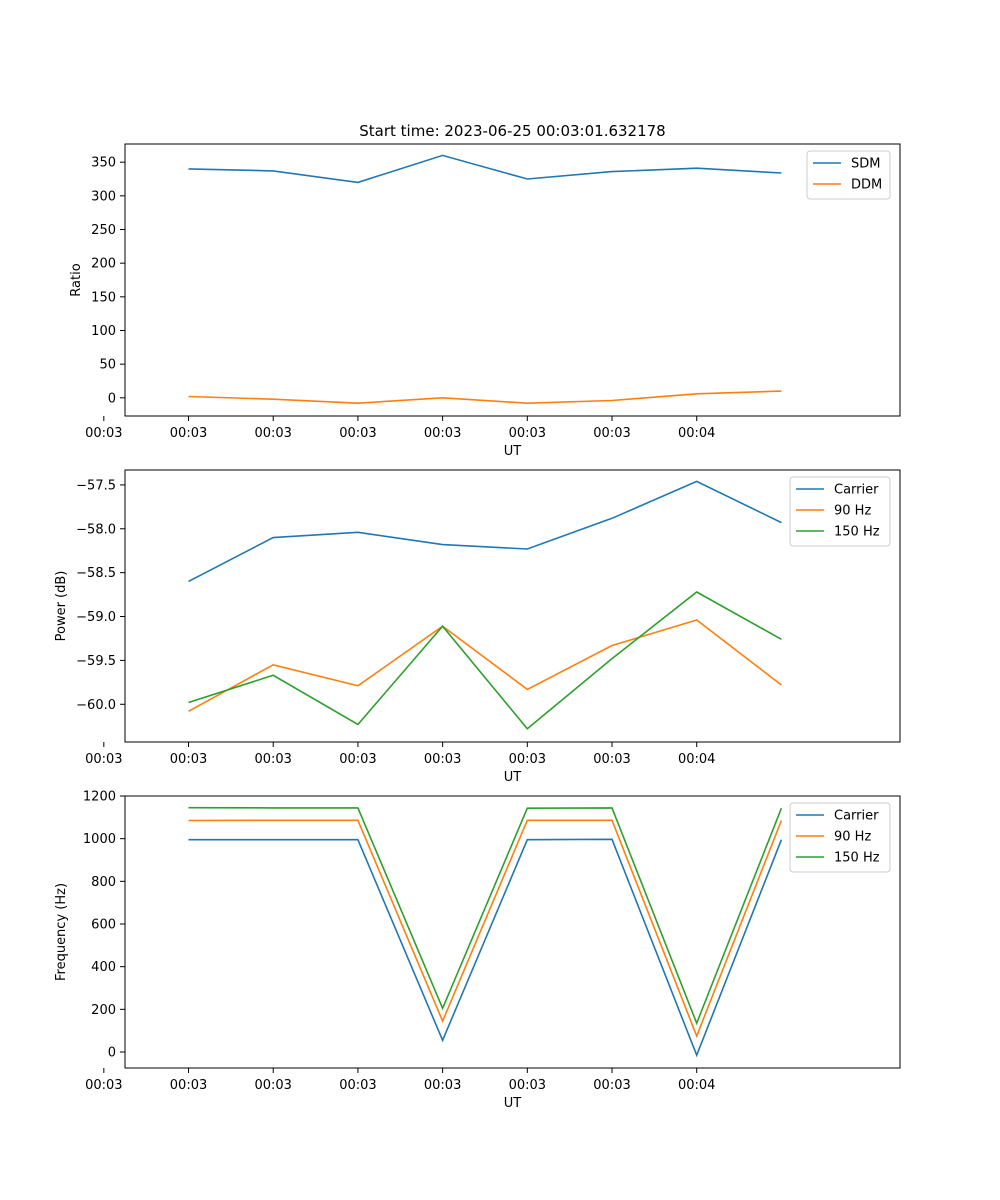 The image size is (1000, 1200). What do you see at coordinates (103, 297) in the screenshot?
I see `chart-1-y-tick-label: 150` at bounding box center [103, 297].